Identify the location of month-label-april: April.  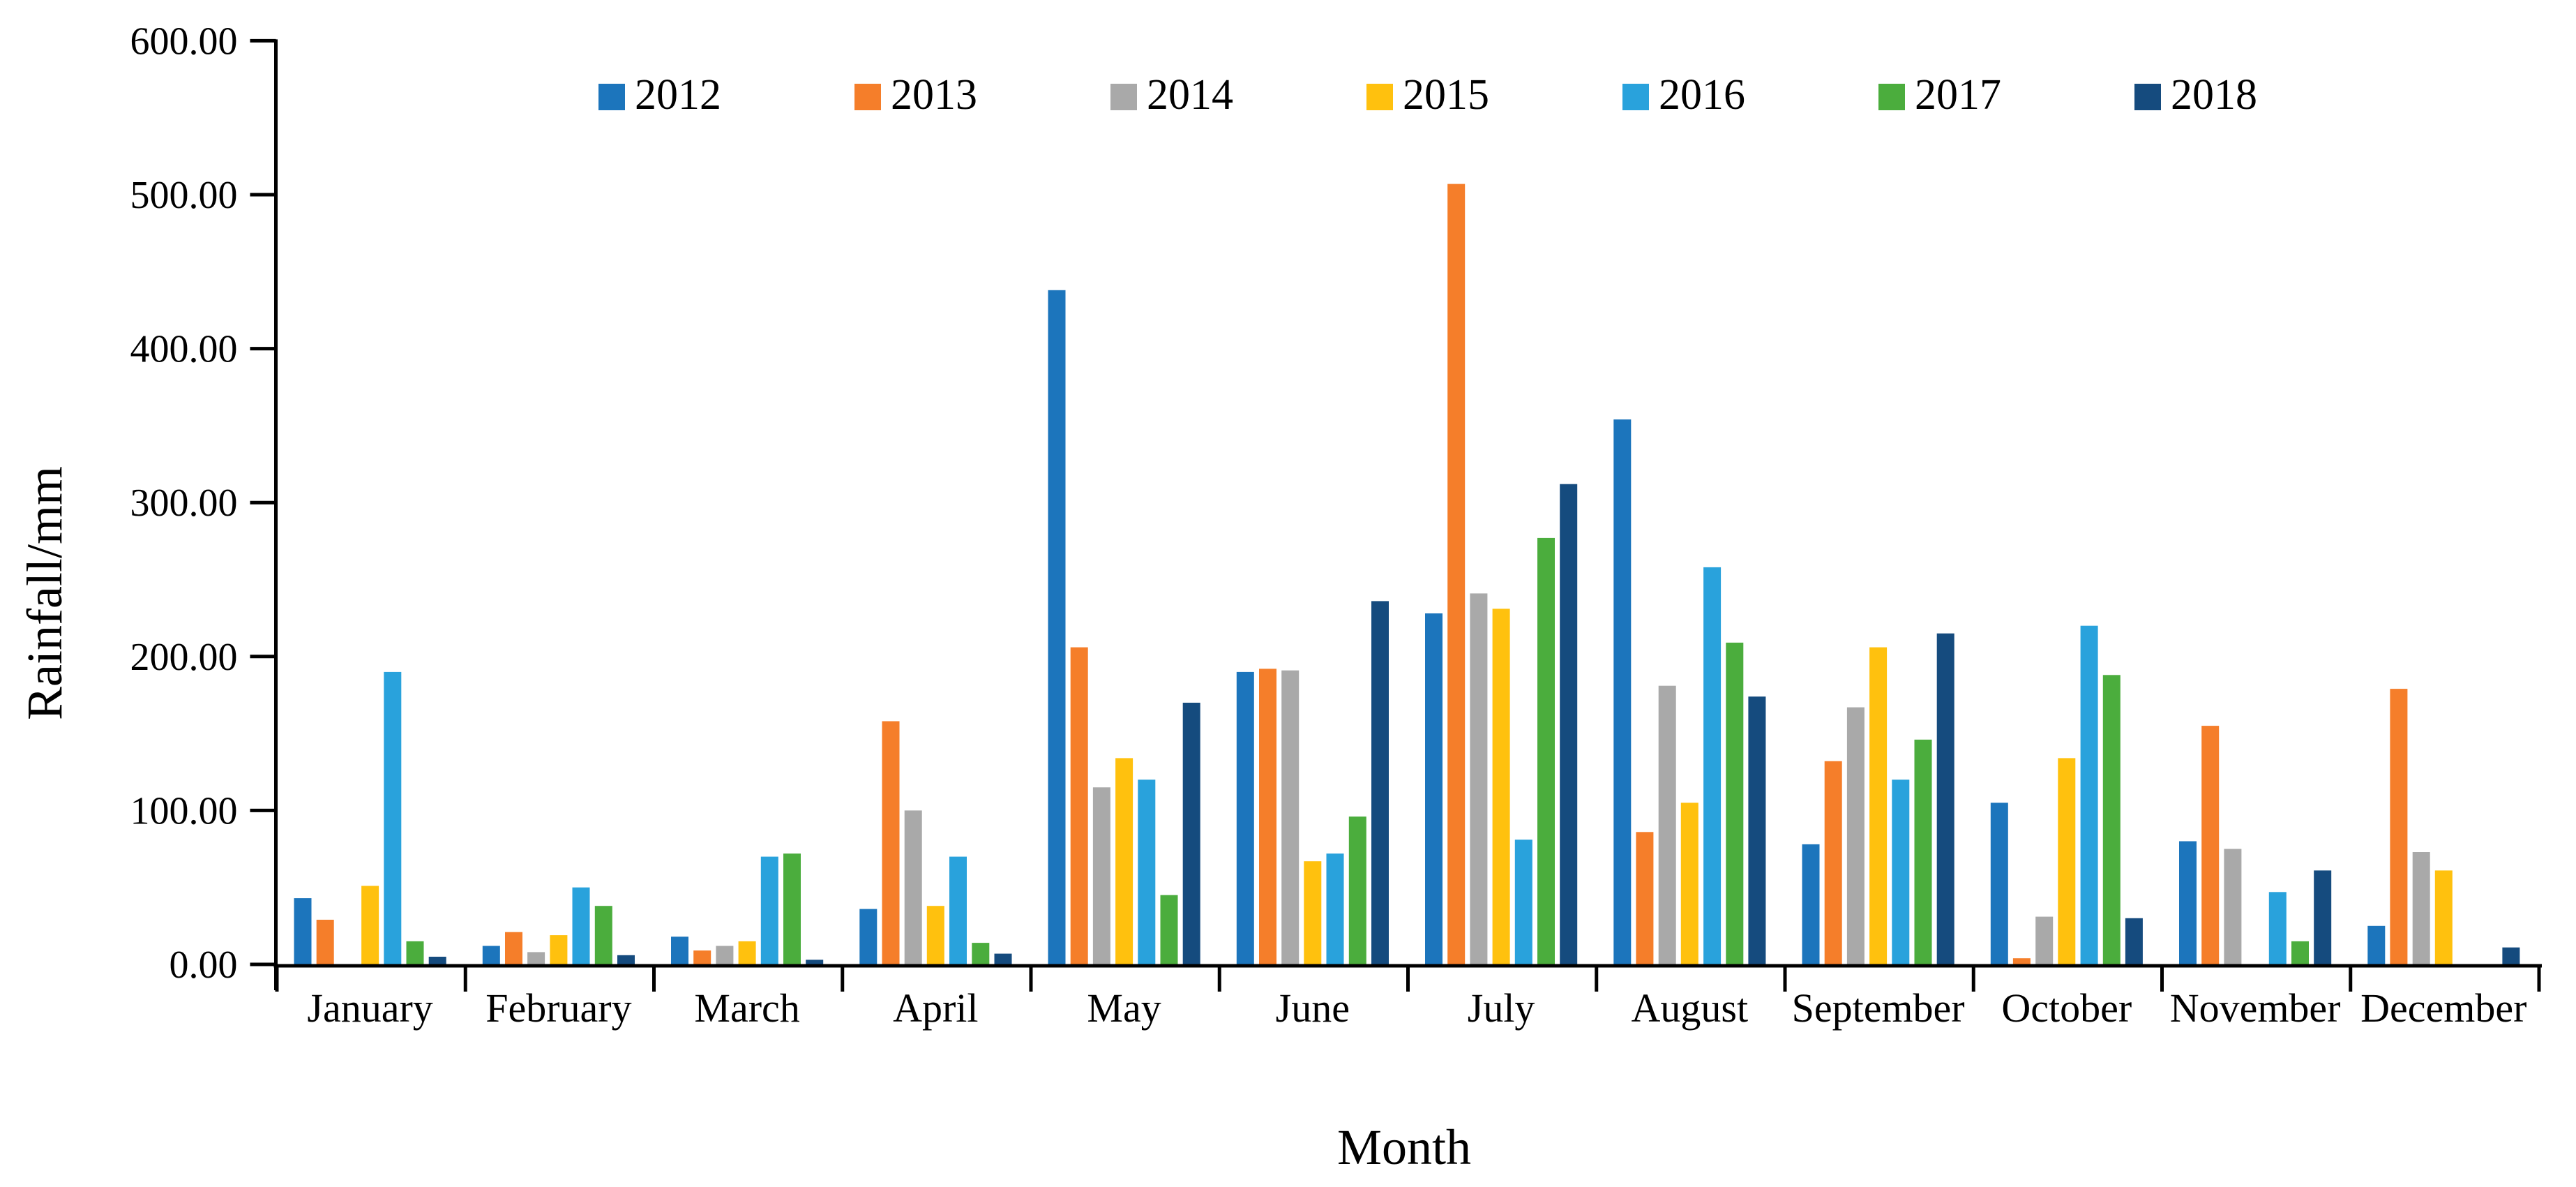
(935, 1008).